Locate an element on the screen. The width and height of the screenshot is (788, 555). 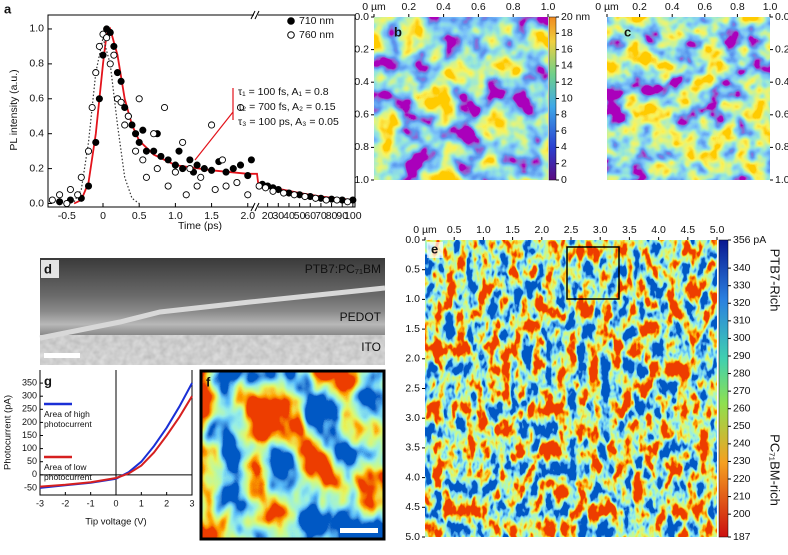
panel-label: c is located at coordinates (627, 31).